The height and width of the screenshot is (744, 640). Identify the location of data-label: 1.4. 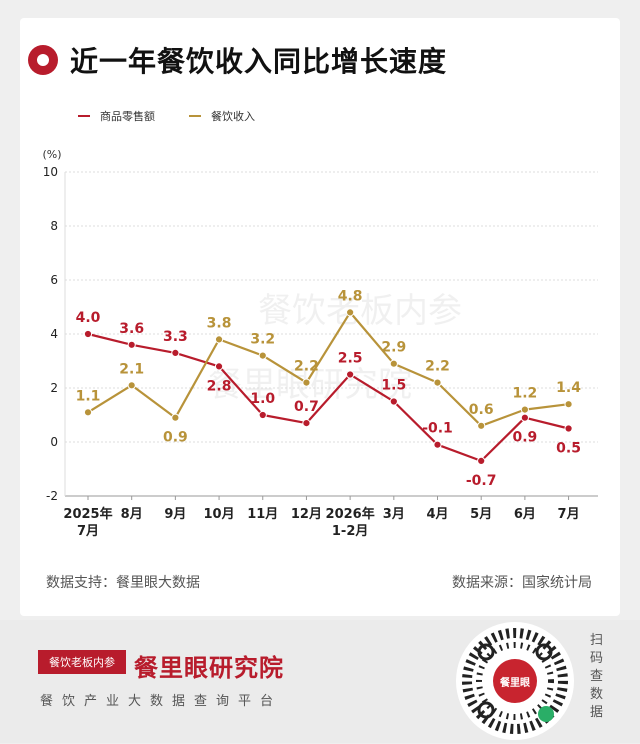
(568, 388).